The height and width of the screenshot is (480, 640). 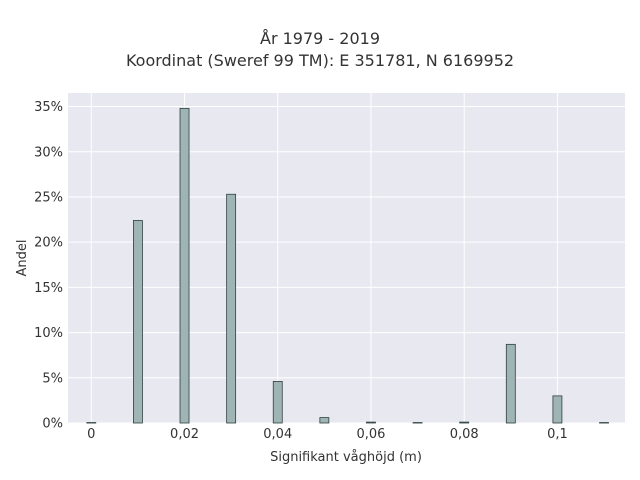 I want to click on y-tick-label: 10%, so click(x=48, y=333).